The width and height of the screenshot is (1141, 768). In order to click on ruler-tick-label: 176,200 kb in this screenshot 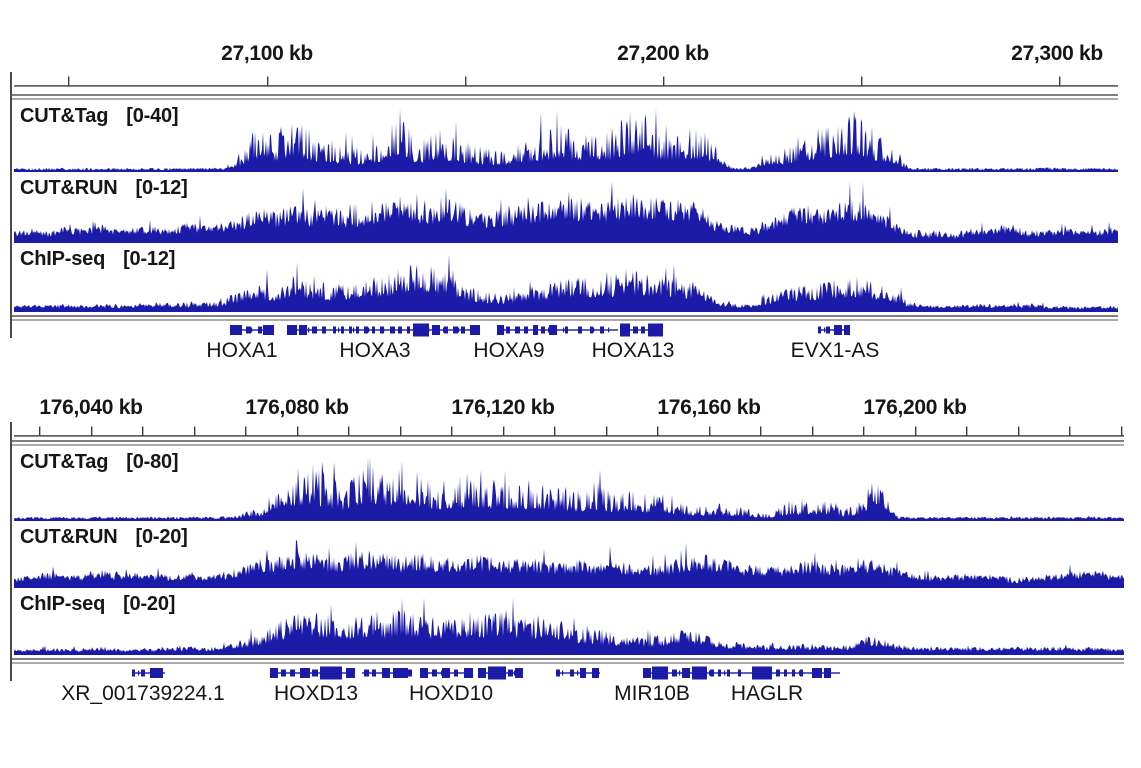, I will do `click(915, 407)`.